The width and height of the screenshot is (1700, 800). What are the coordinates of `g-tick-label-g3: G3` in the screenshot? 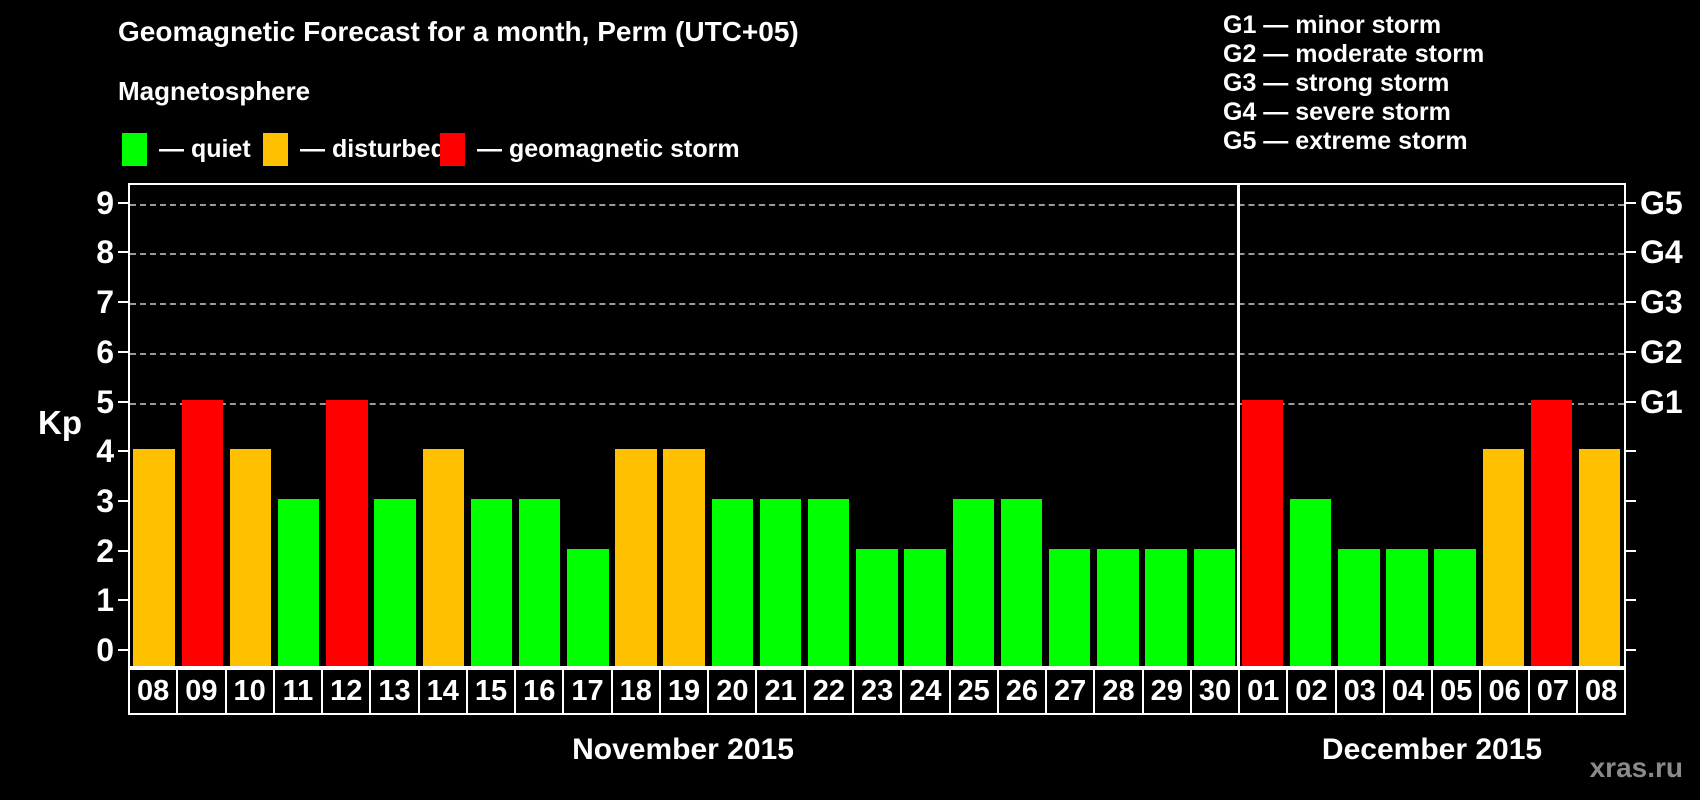 It's located at (1661, 302).